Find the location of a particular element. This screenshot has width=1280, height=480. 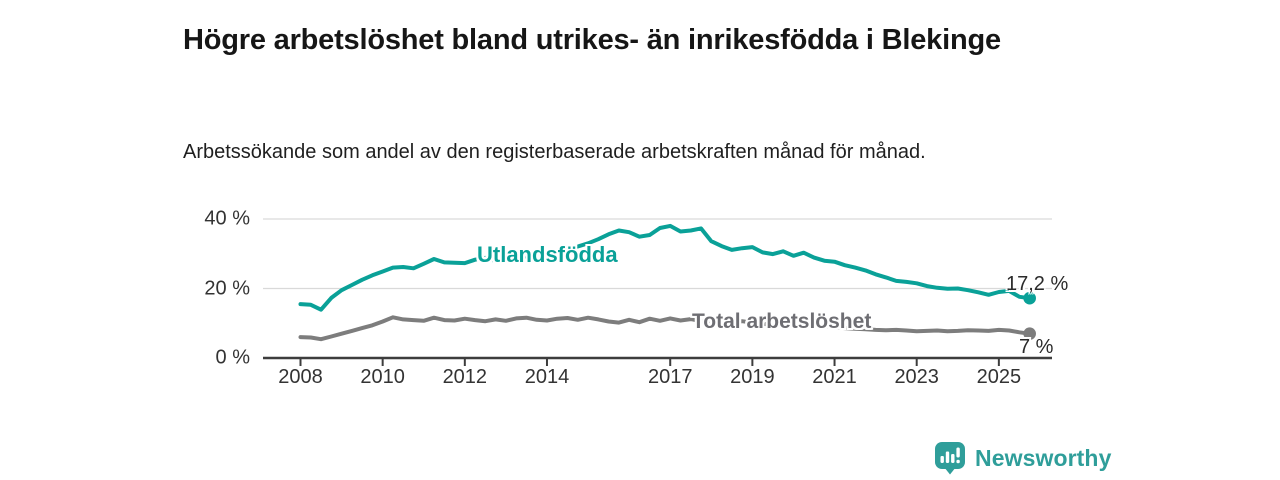

series-label-utlandsfodda: Utlandsfödda is located at coordinates (547, 254).